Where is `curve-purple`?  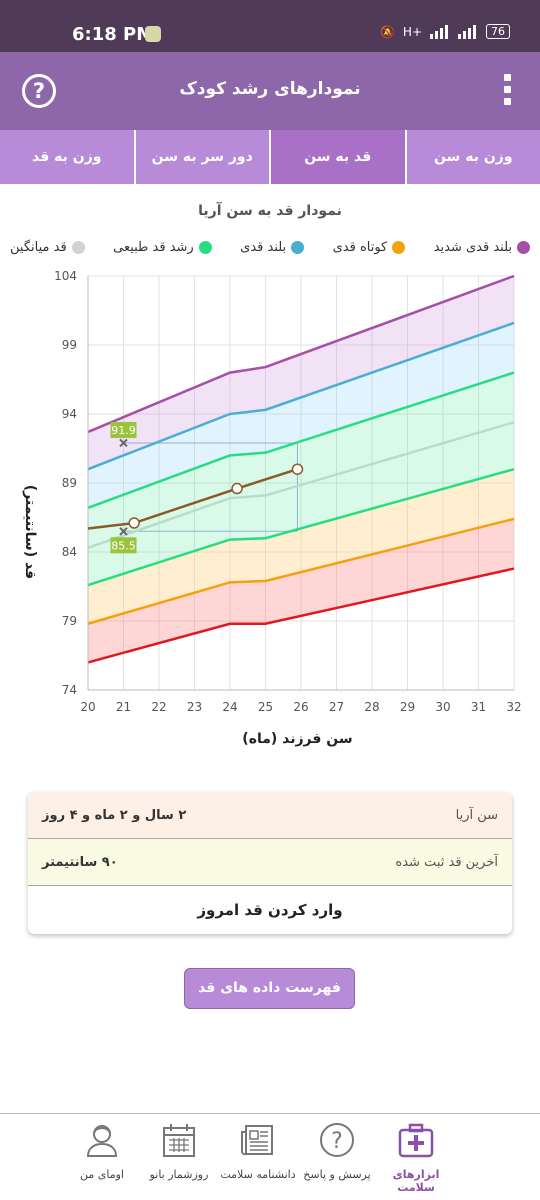
curve-purple is located at coordinates (301, 354).